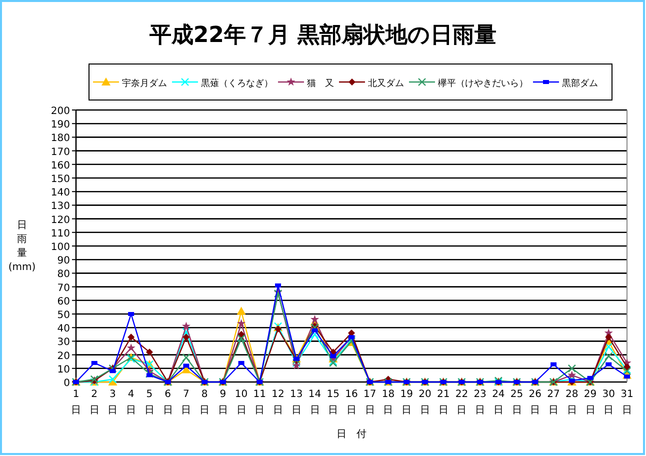 The width and height of the screenshot is (646, 456). I want to click on x-tick-label: 9日, so click(223, 402).